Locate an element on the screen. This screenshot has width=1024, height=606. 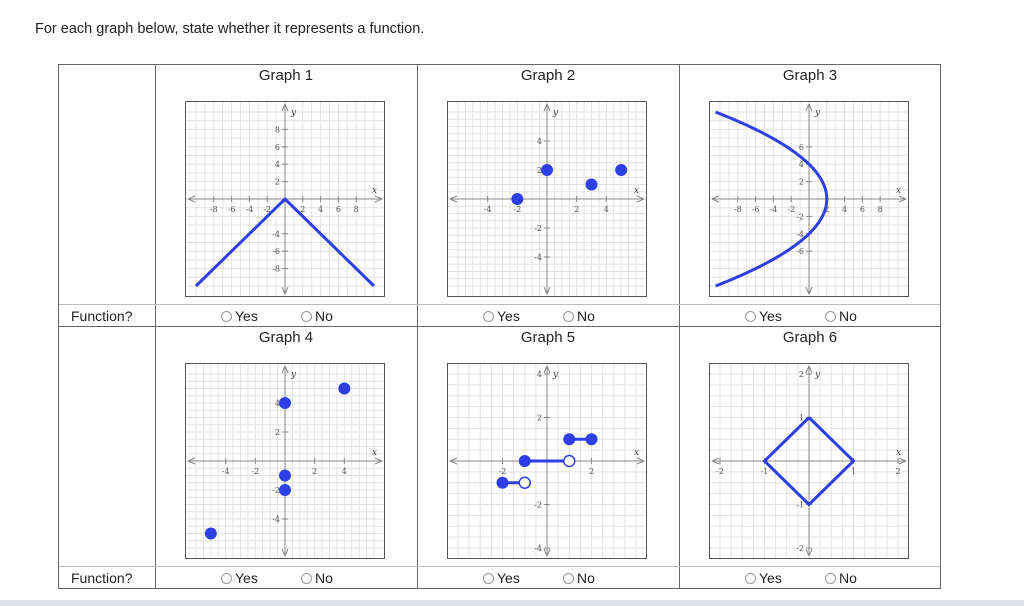
graph-2-title: Graph 2 is located at coordinates (548, 75).